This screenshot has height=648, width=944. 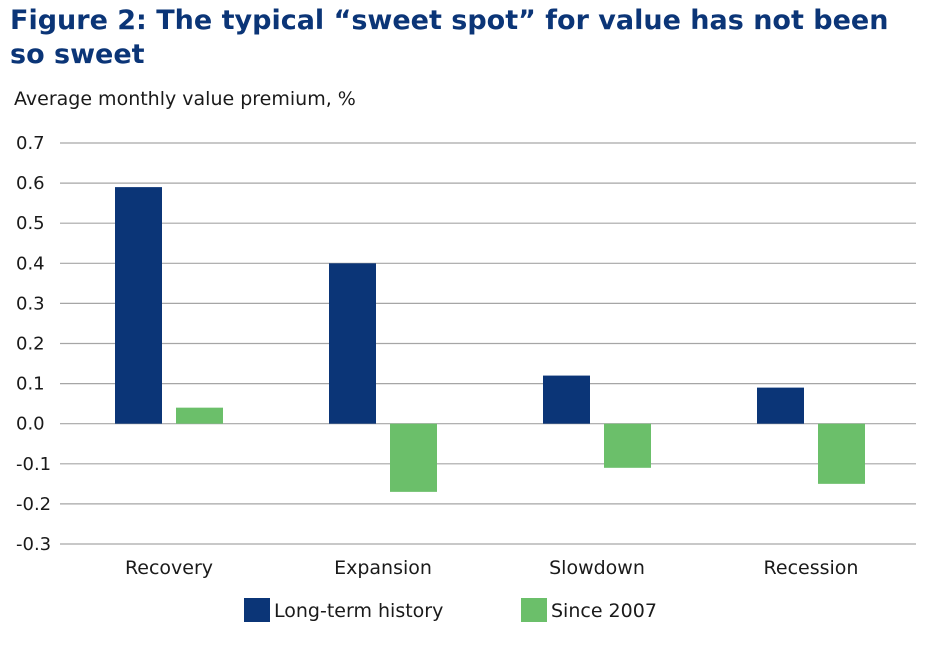 I want to click on bar-expansion-since-2007, so click(x=413, y=457).